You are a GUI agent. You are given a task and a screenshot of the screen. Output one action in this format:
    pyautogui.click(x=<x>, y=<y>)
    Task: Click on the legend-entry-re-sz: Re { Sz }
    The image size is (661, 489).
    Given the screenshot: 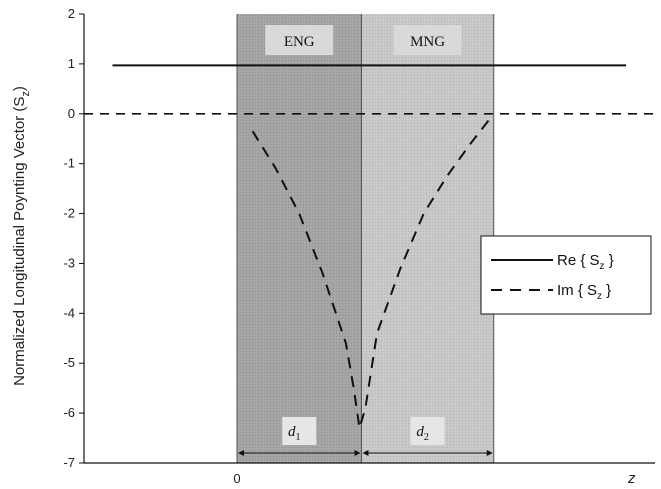 What is the action you would take?
    pyautogui.click(x=585, y=262)
    